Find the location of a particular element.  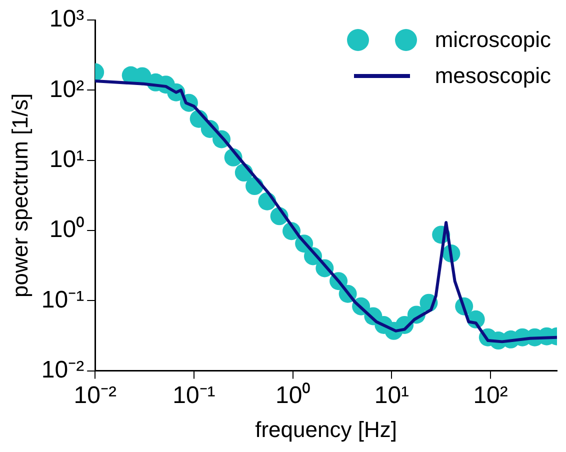

y-tick-label: 10³ is located at coordinates (66, 19).